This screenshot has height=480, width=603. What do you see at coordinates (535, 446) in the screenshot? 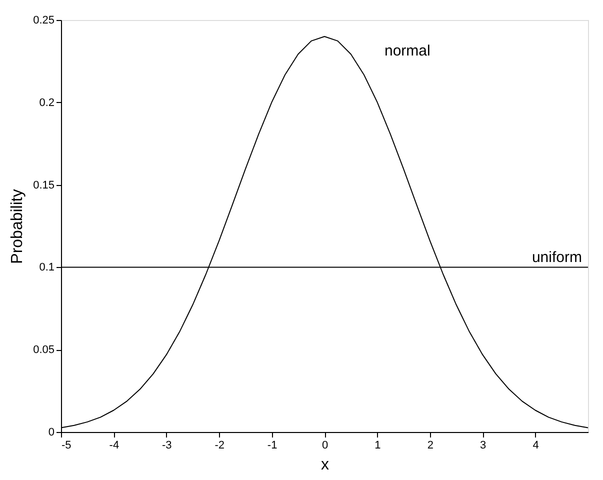
I see `x-tick-label: 4` at bounding box center [535, 446].